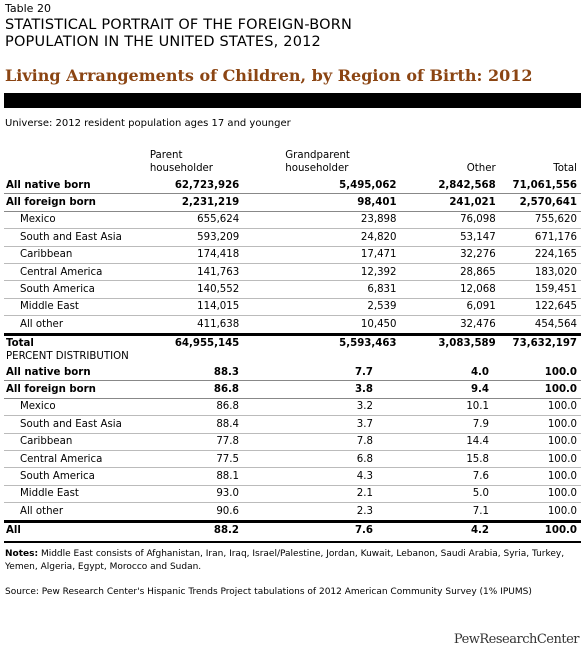  What do you see at coordinates (320, 325) in the screenshot?
I see `cell: 10,450` at bounding box center [320, 325].